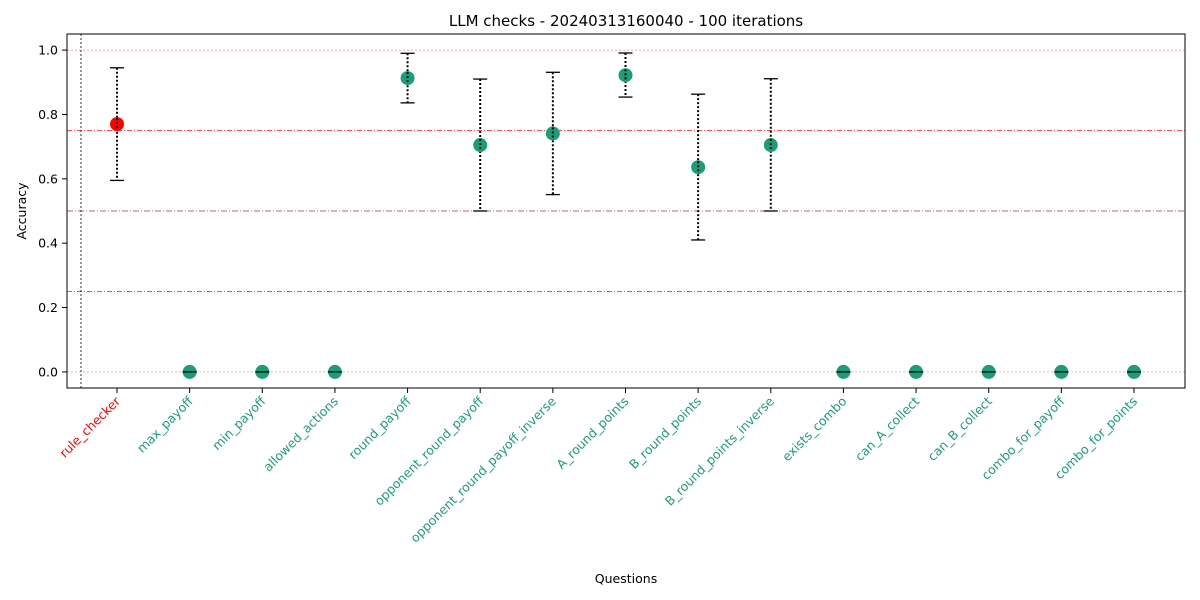  I want to click on y-tick-label: 0.6, so click(48, 178).